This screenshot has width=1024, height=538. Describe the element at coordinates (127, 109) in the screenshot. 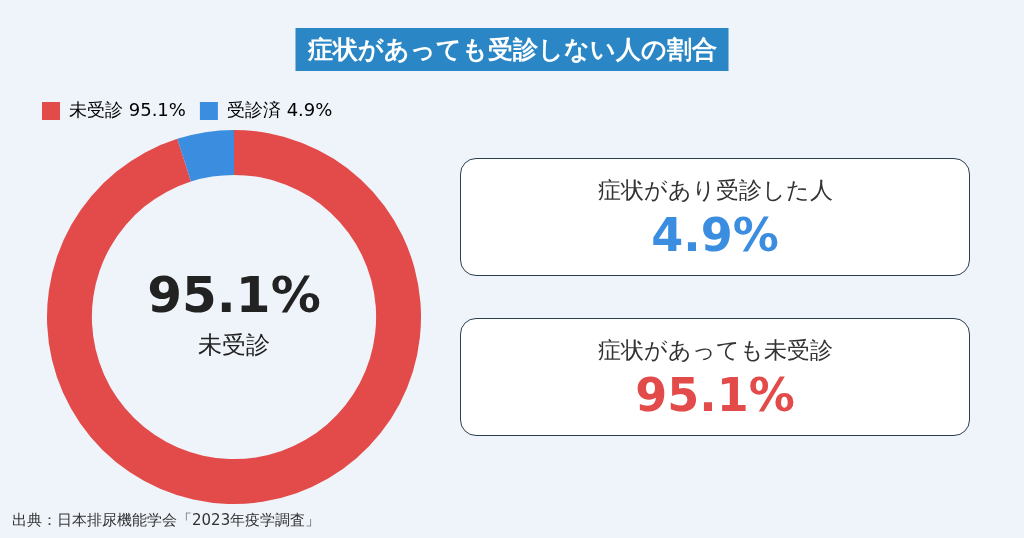

I see `legend-label: 未受診 95.1%` at that location.